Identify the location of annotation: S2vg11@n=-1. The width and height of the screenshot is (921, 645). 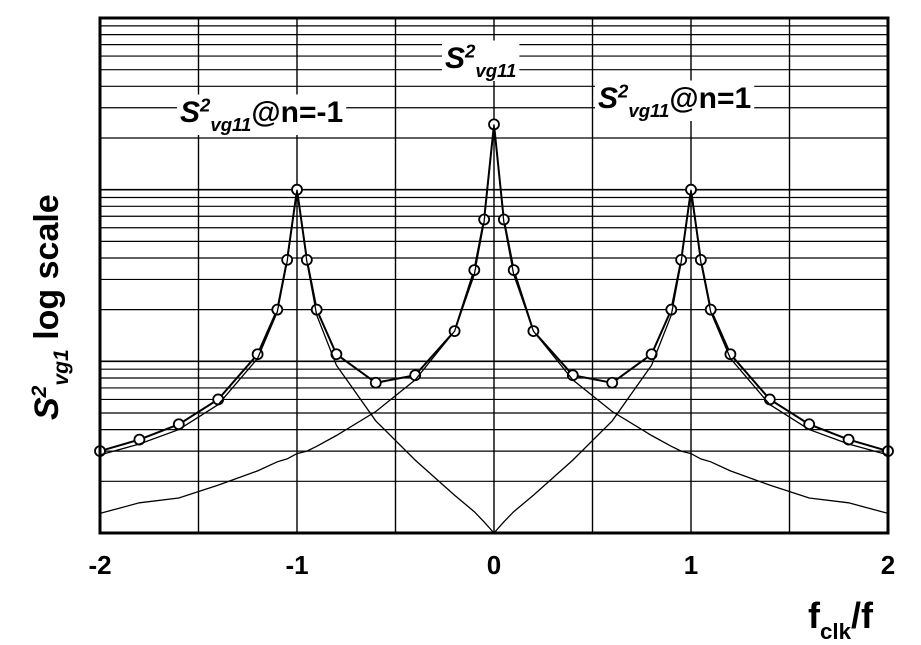
(261, 115).